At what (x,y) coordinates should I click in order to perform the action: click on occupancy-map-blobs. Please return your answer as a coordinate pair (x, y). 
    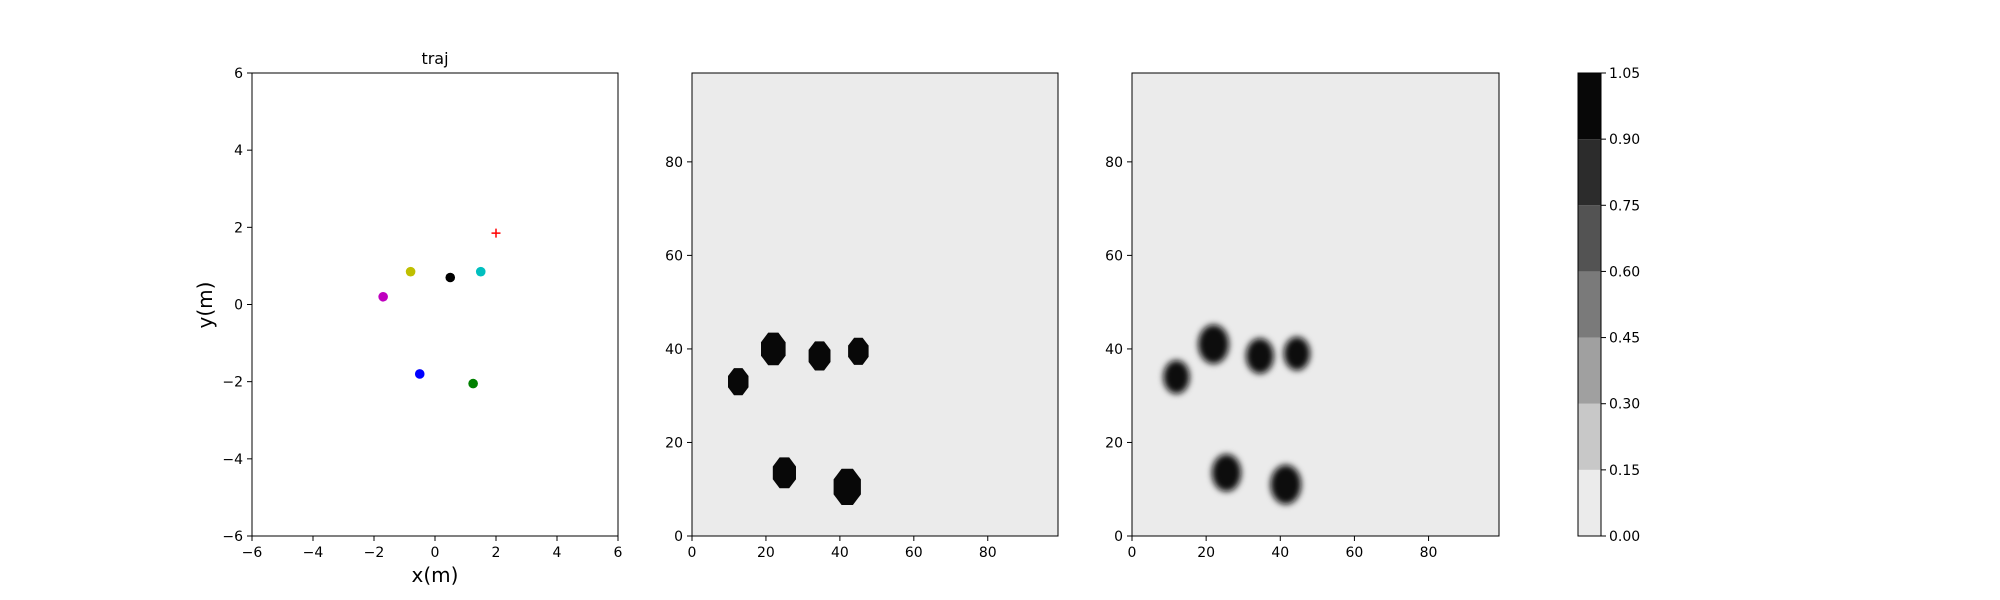
    Looking at the image, I should click on (798, 418).